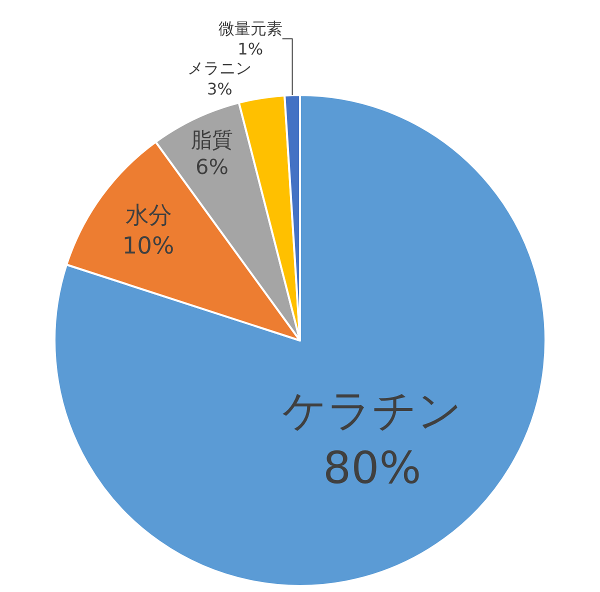  Describe the element at coordinates (148, 215) in the screenshot. I see `slice-label: 水分` at that location.